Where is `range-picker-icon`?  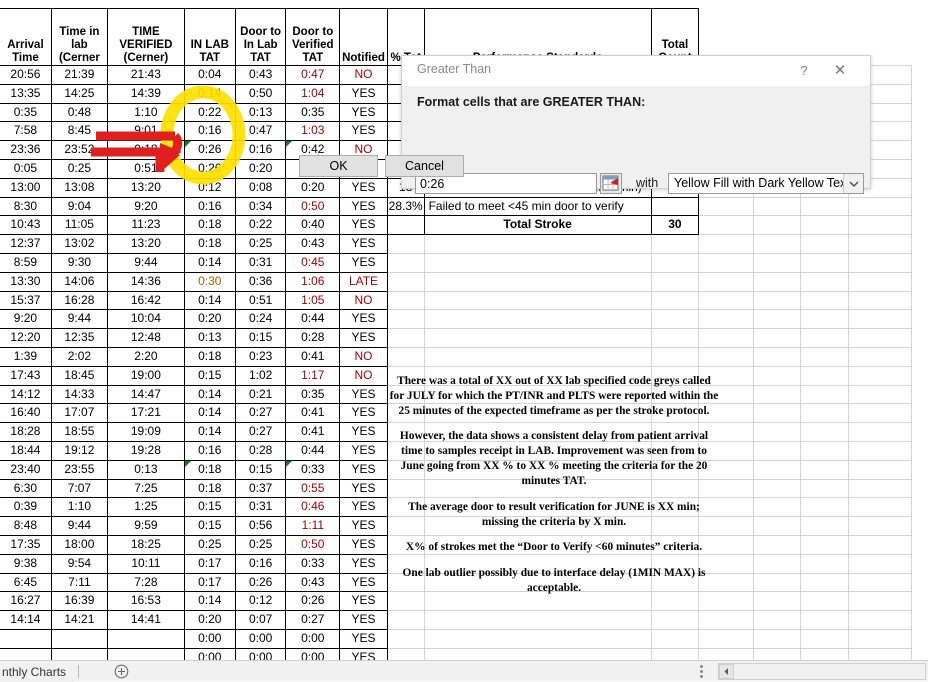 range-picker-icon is located at coordinates (611, 183).